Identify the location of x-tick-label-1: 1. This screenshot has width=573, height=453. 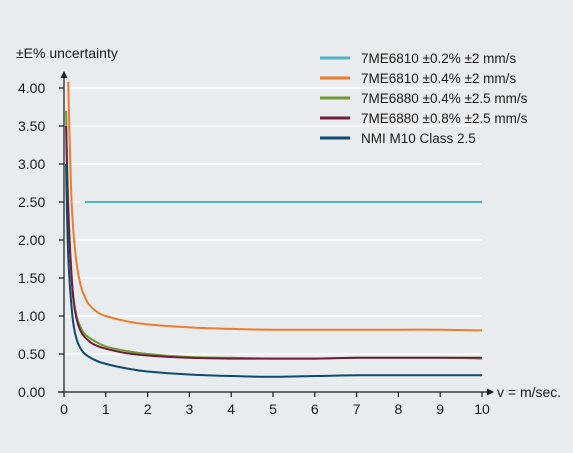
(106, 409).